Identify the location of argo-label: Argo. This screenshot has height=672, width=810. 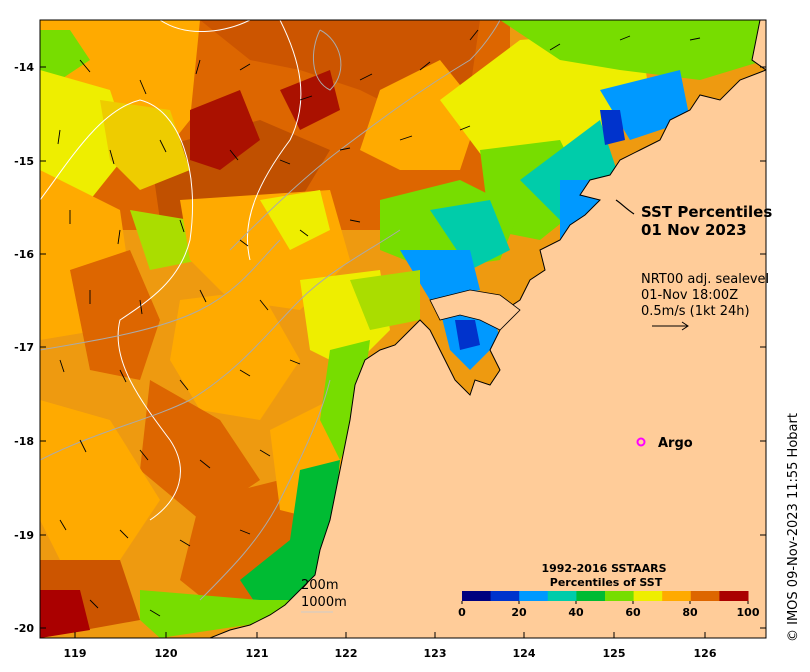
(675, 443).